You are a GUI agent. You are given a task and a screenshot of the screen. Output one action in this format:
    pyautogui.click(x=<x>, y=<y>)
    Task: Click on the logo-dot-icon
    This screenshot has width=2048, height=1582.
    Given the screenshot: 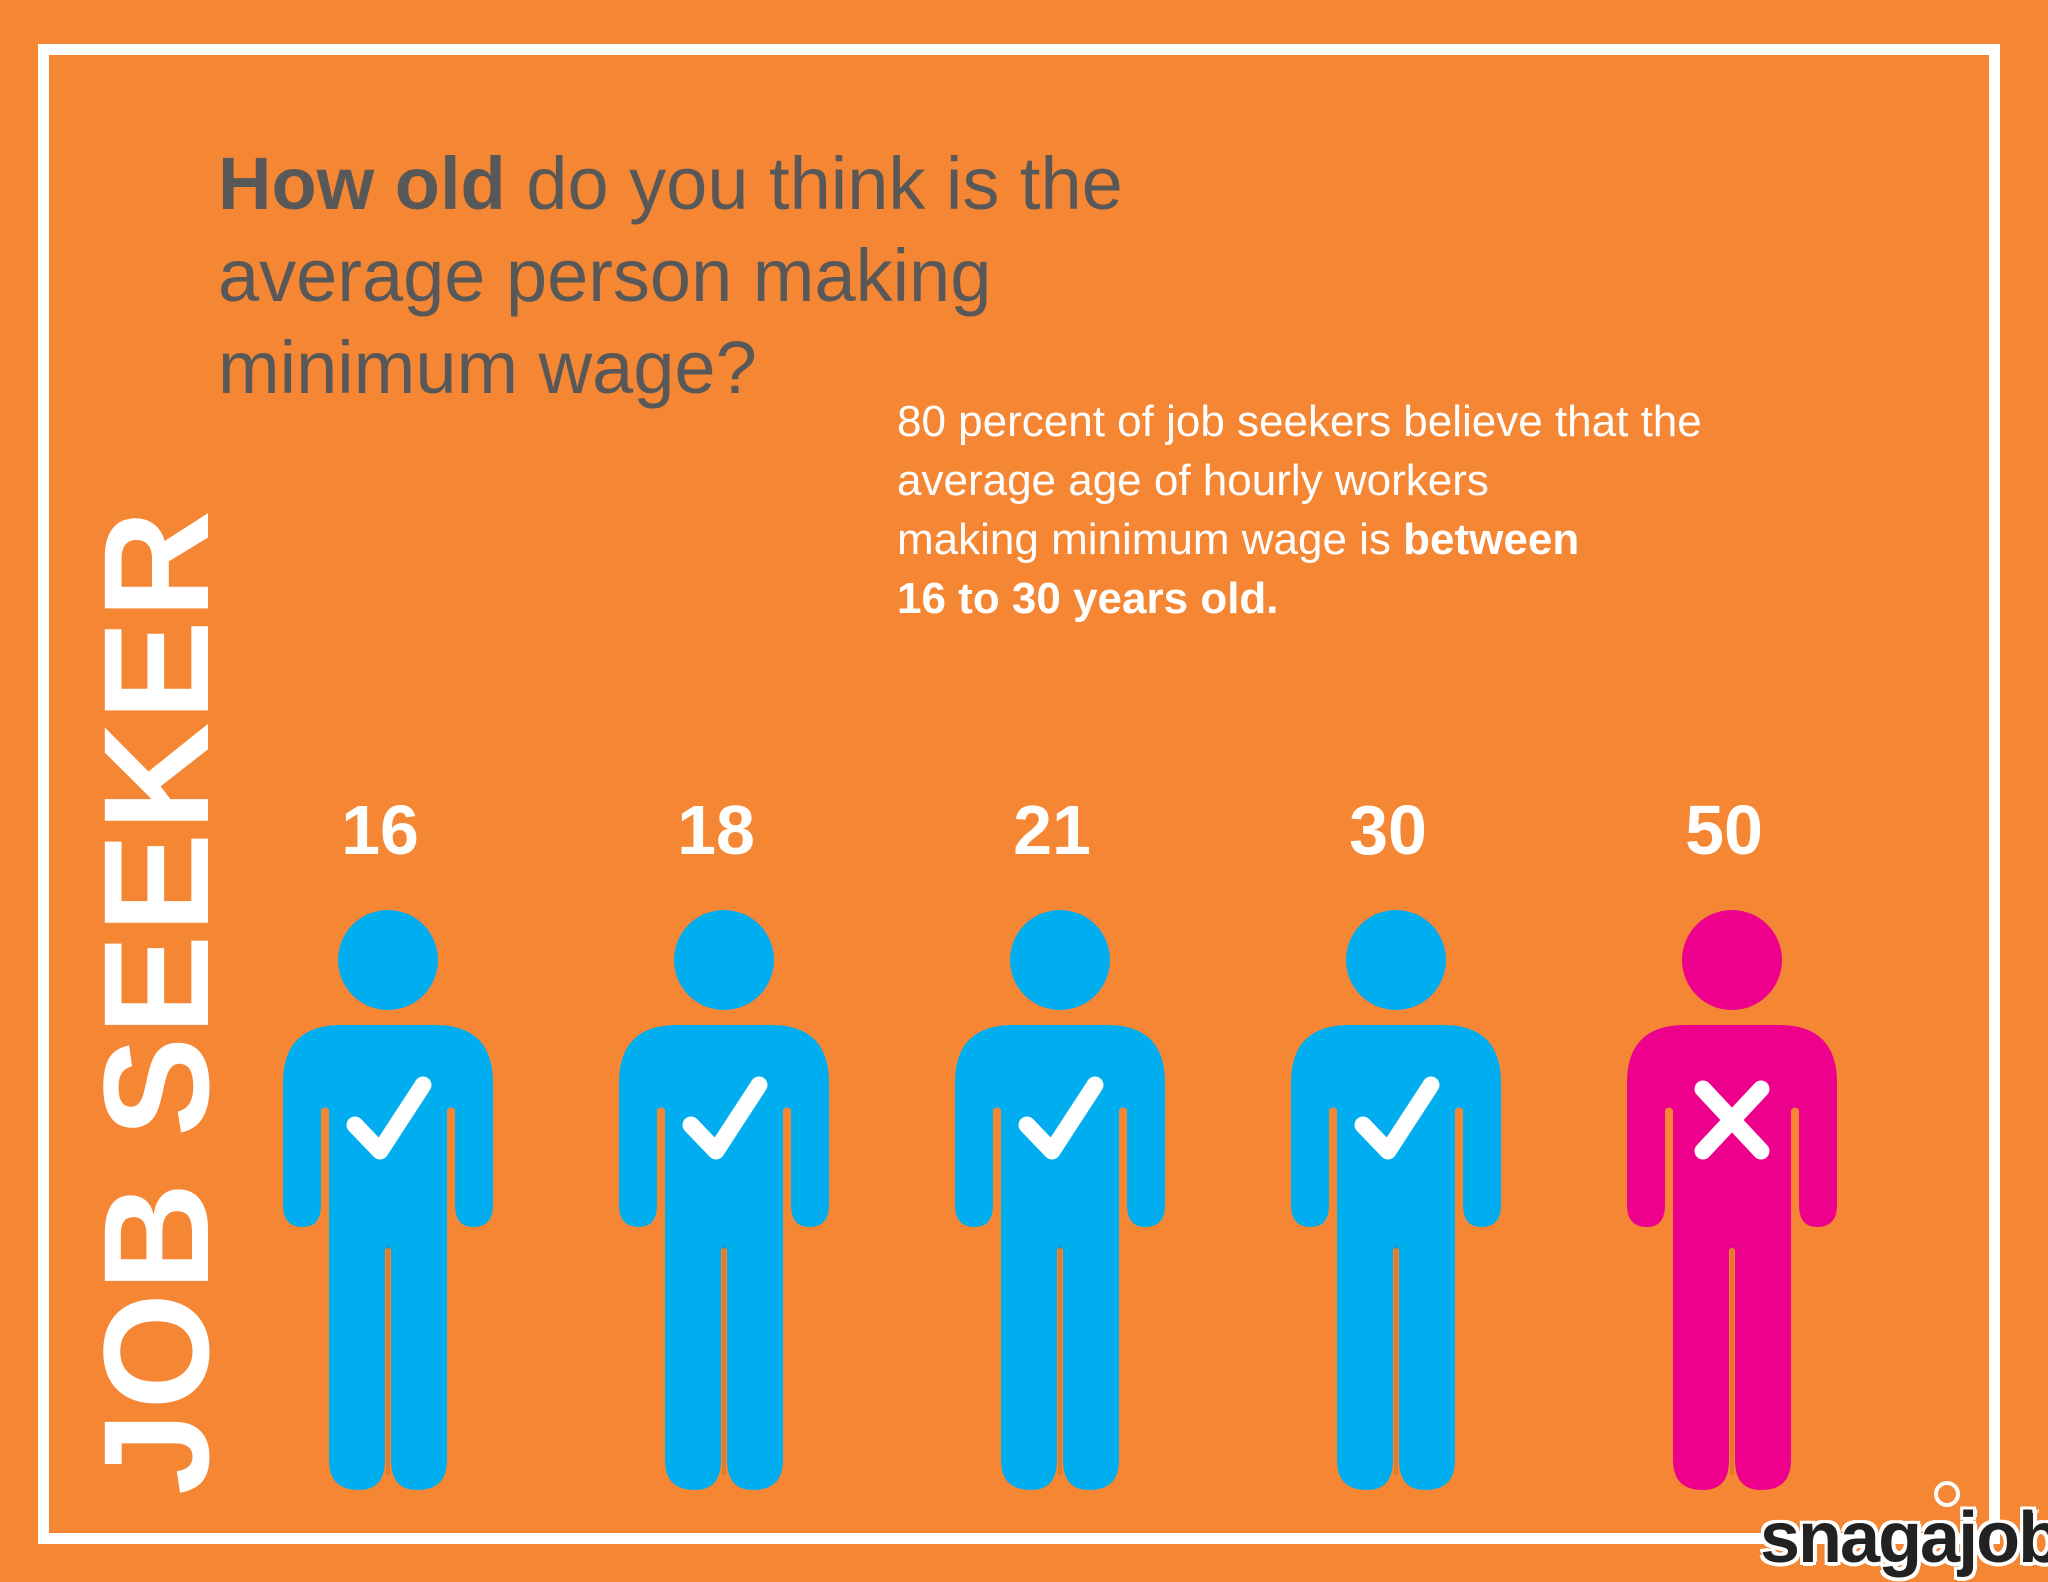 What is the action you would take?
    pyautogui.click(x=1947, y=1494)
    